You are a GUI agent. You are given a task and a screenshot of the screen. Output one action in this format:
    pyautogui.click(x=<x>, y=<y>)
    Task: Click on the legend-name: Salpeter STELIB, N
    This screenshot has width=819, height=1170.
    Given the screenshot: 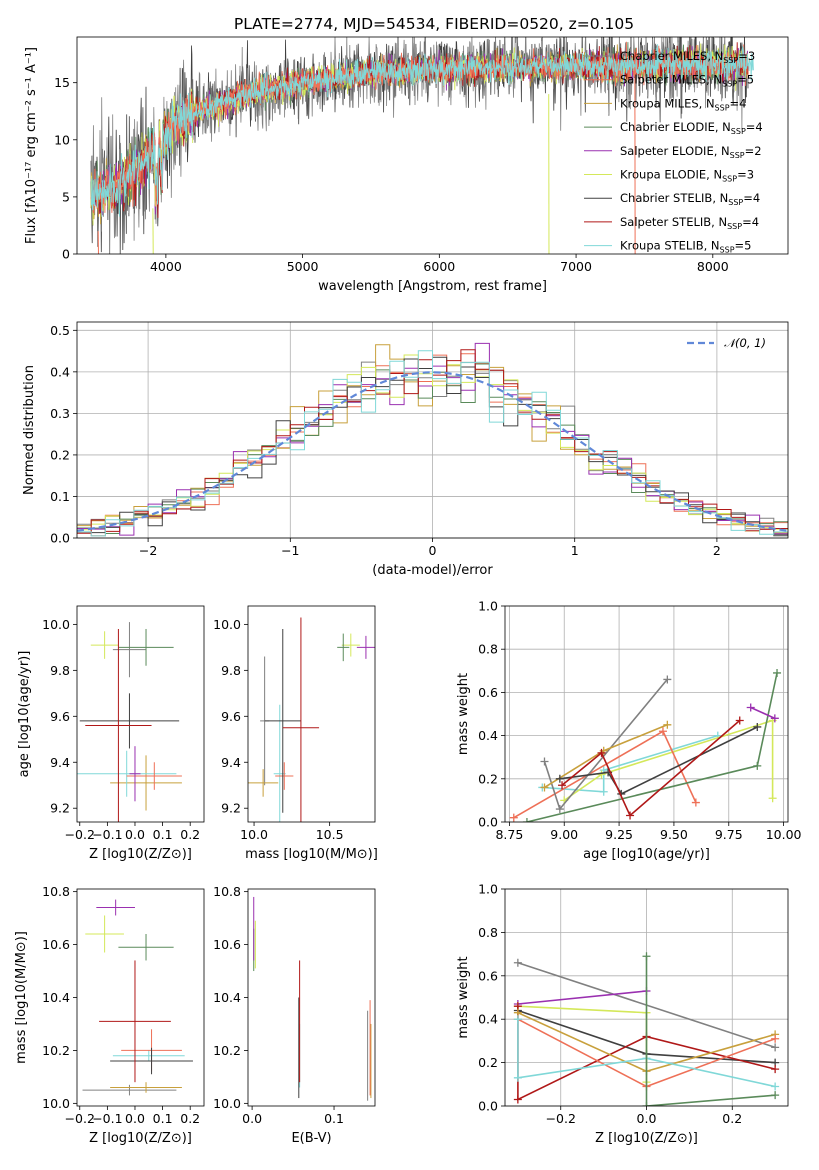 What is the action you would take?
    pyautogui.click(x=673, y=222)
    